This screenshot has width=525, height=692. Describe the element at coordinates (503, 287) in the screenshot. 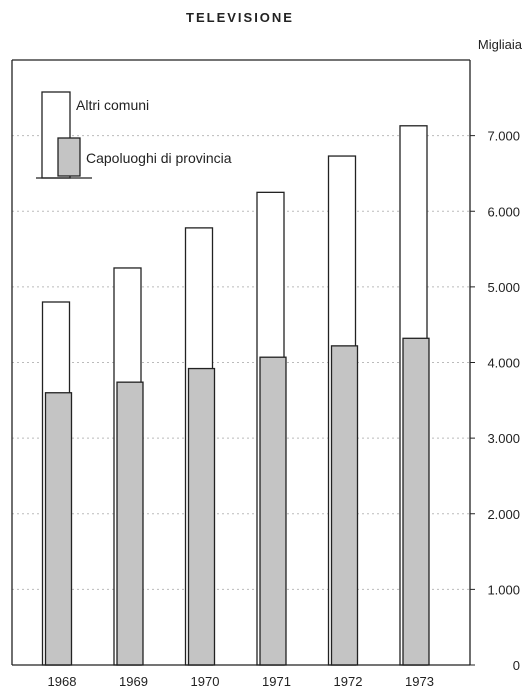

I see `y-tick-label-5: 5.000` at that location.